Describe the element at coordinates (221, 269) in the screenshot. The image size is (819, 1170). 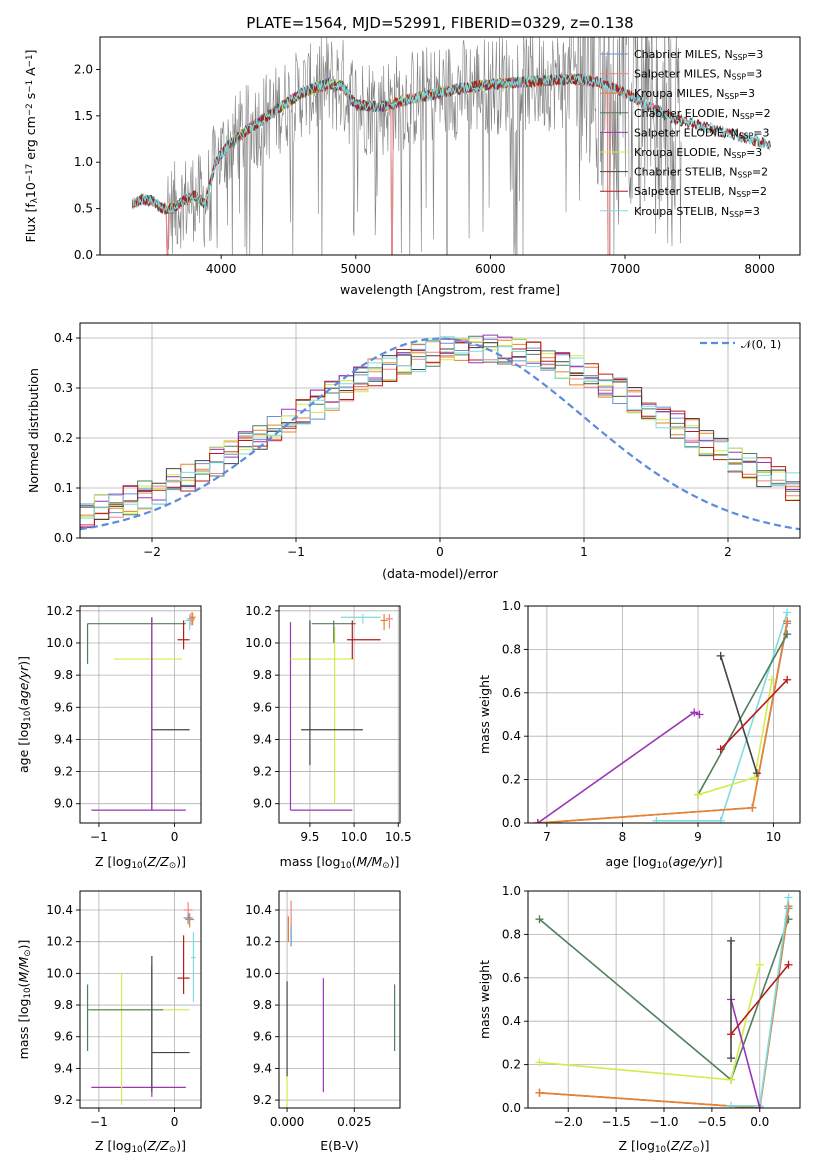
I see `x-tick-label: 4000` at that location.